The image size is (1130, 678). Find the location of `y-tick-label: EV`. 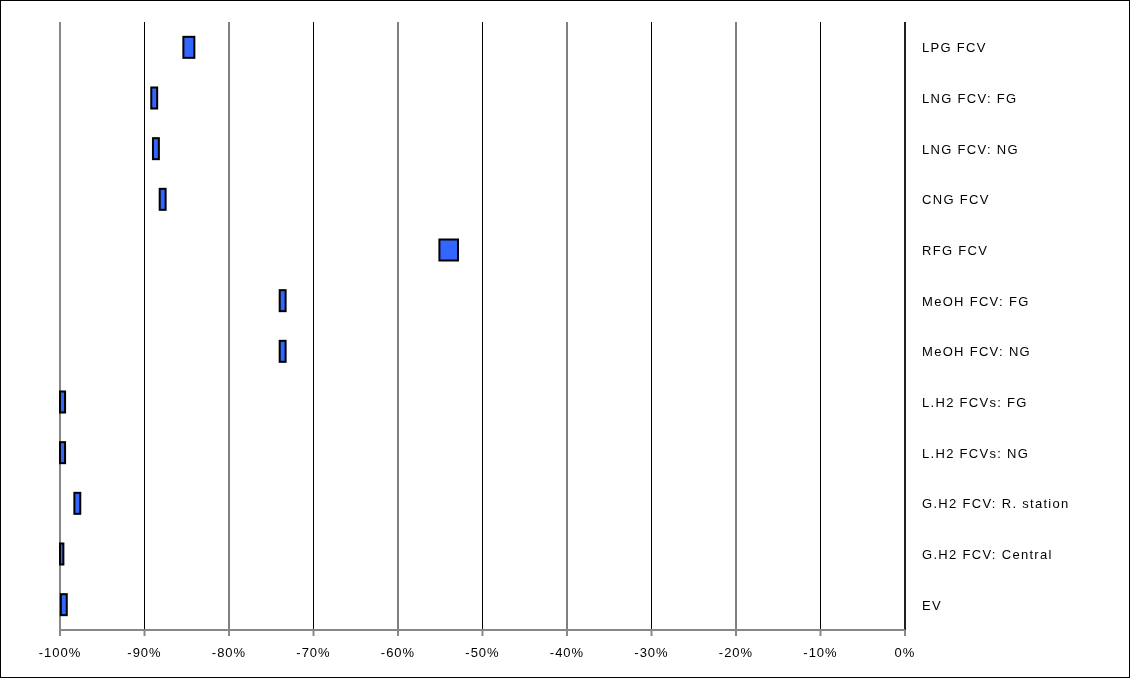

y-tick-label: EV is located at coordinates (932, 605).